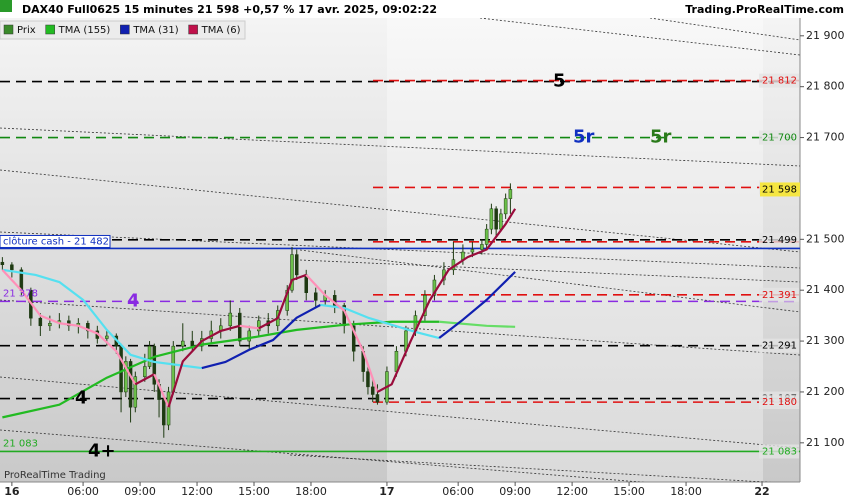 The image size is (850, 500). What do you see at coordinates (55, 475) in the screenshot?
I see `footer: ProRealTime Trading` at bounding box center [55, 475].